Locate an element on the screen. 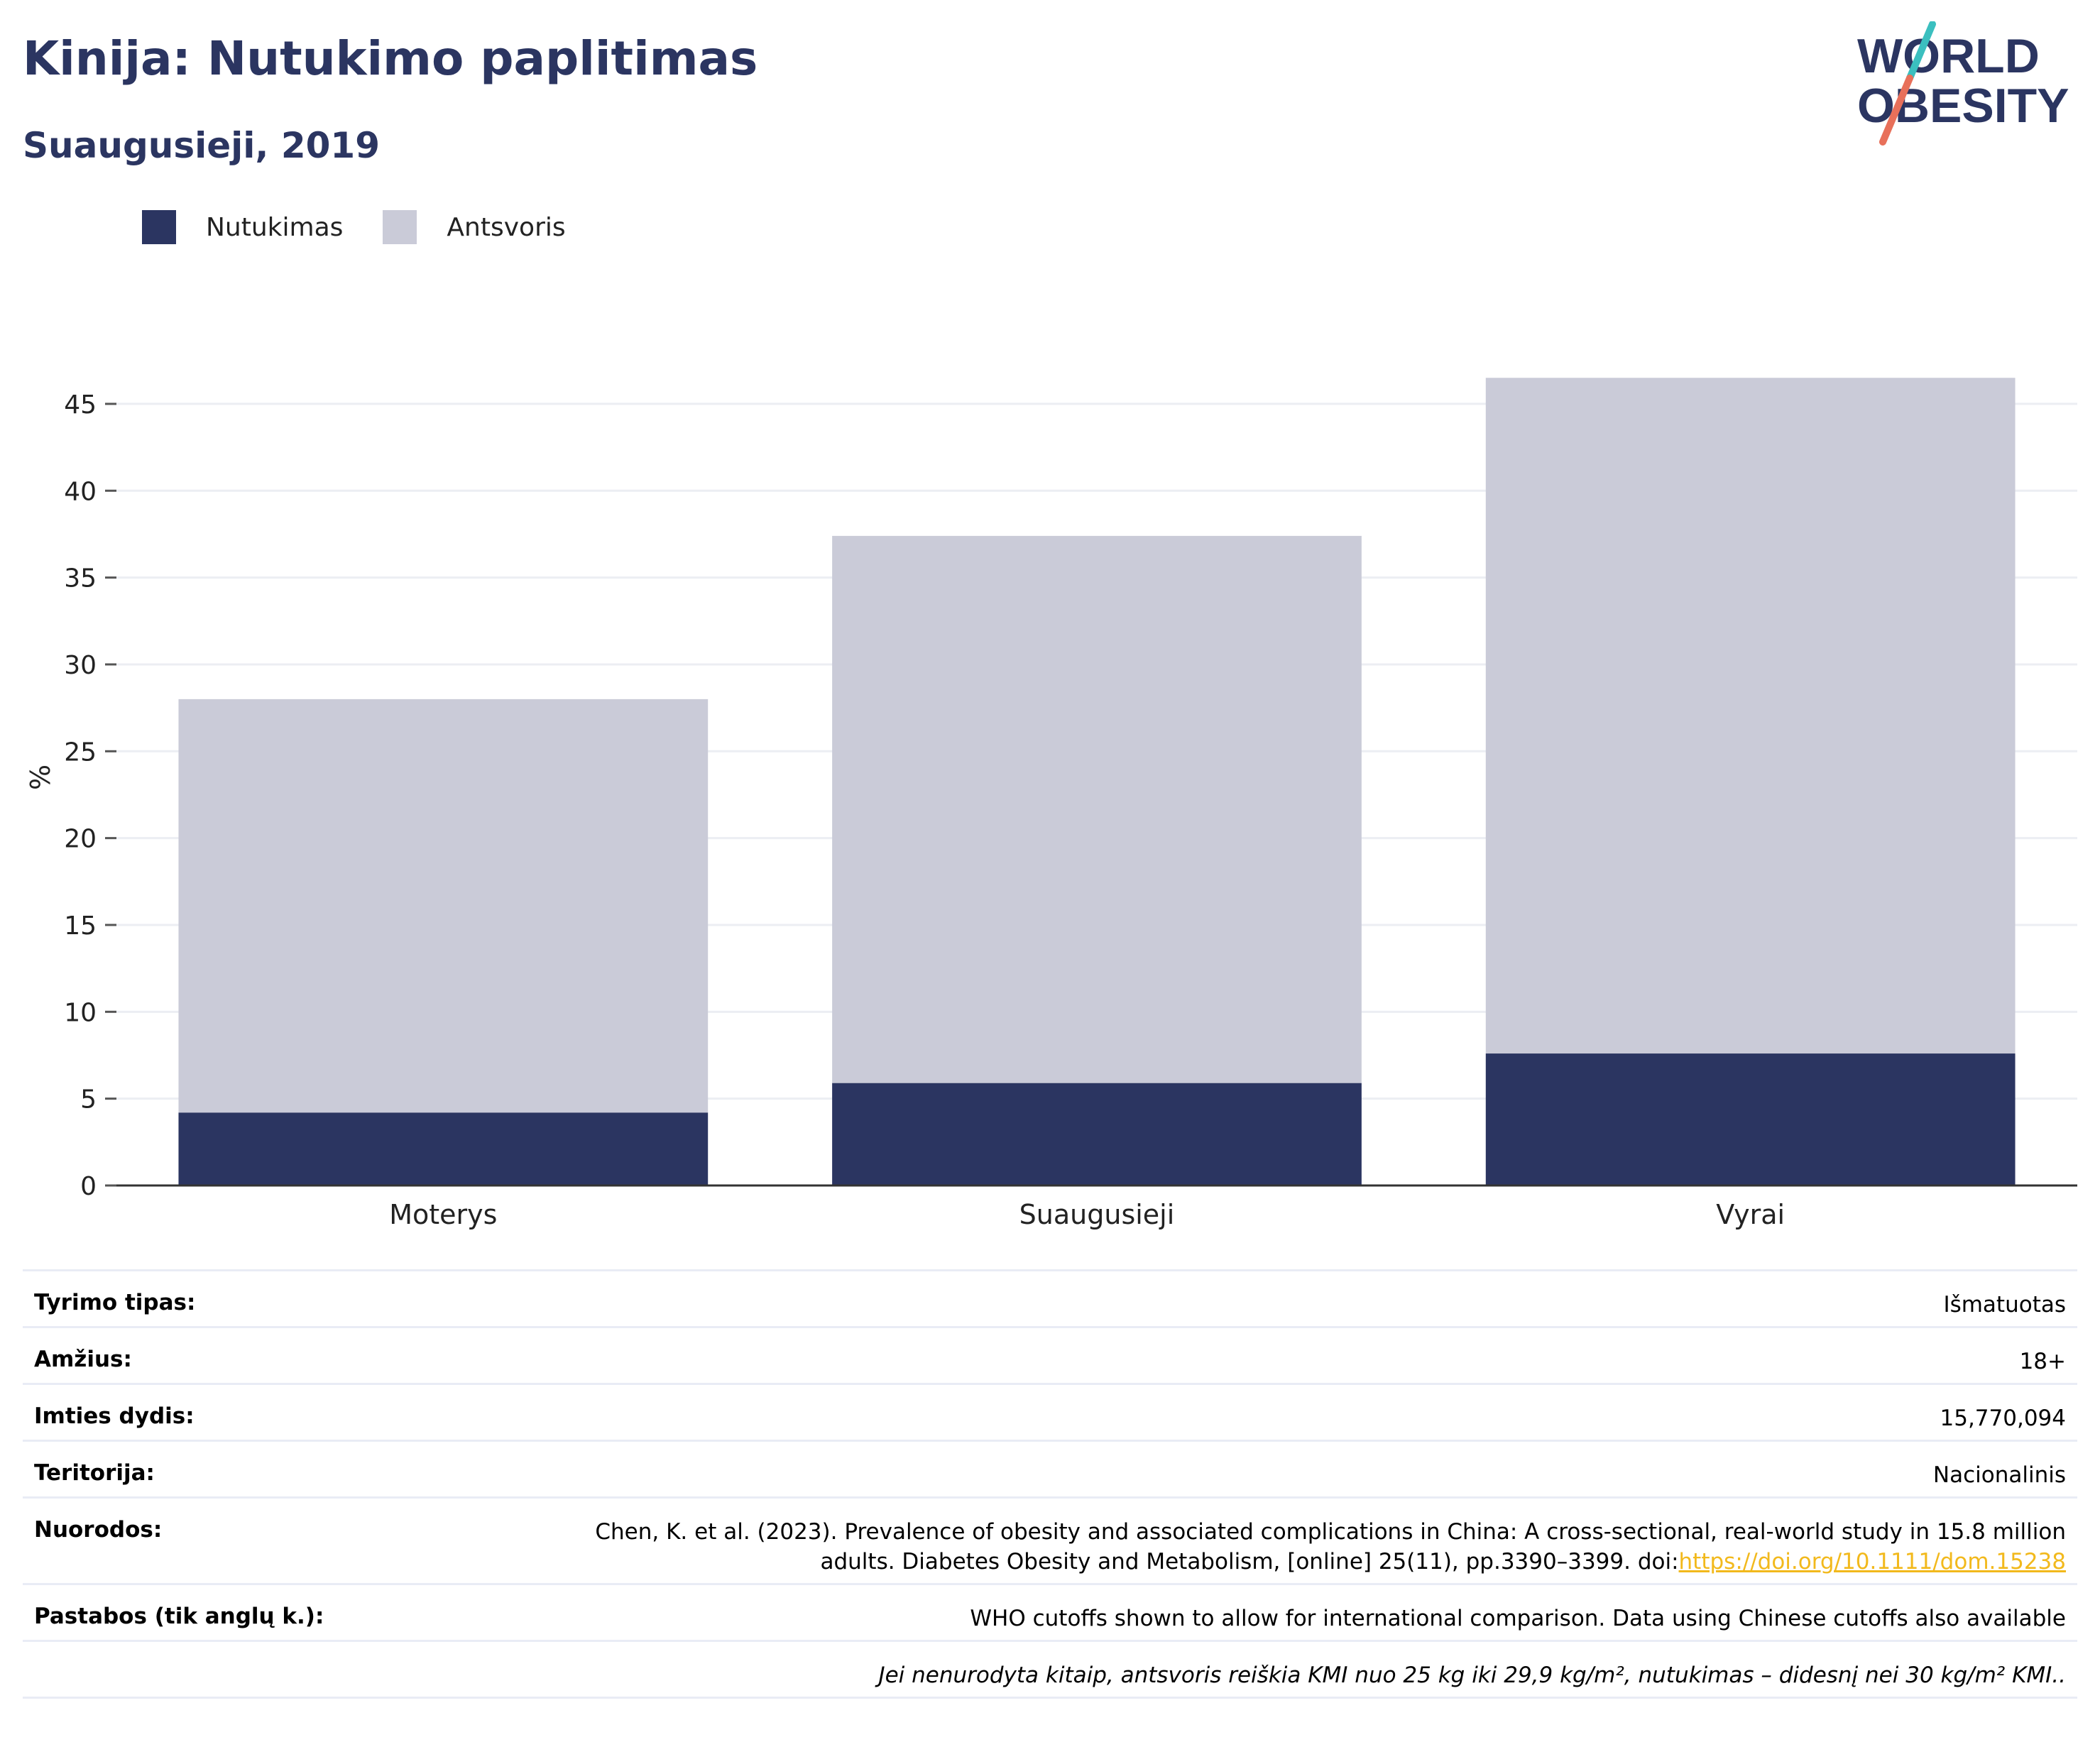  info-label-survey-type: Tyrimo tipas: is located at coordinates (195, 1298).